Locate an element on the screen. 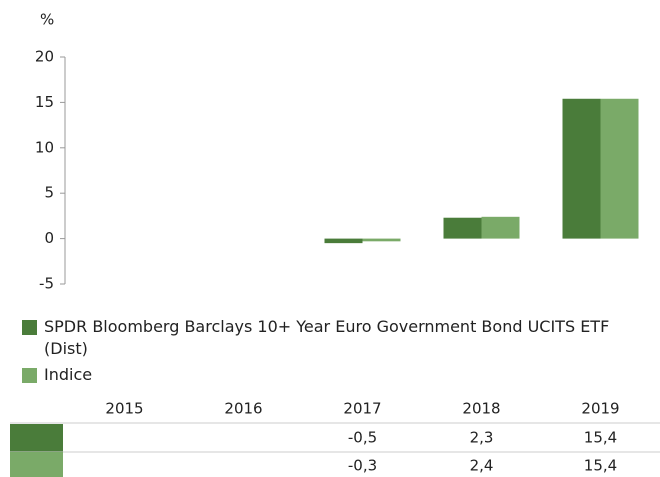 Image resolution: width=660 pixels, height=477 pixels. table-value: -0,5 is located at coordinates (362, 438).